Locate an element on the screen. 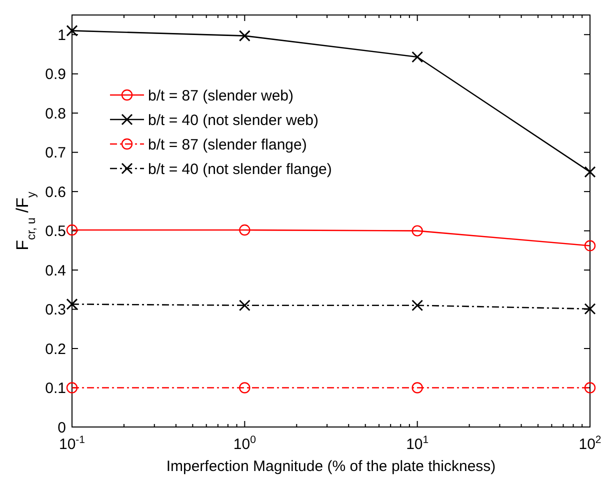  y-tick-label: 1 is located at coordinates (62, 35).